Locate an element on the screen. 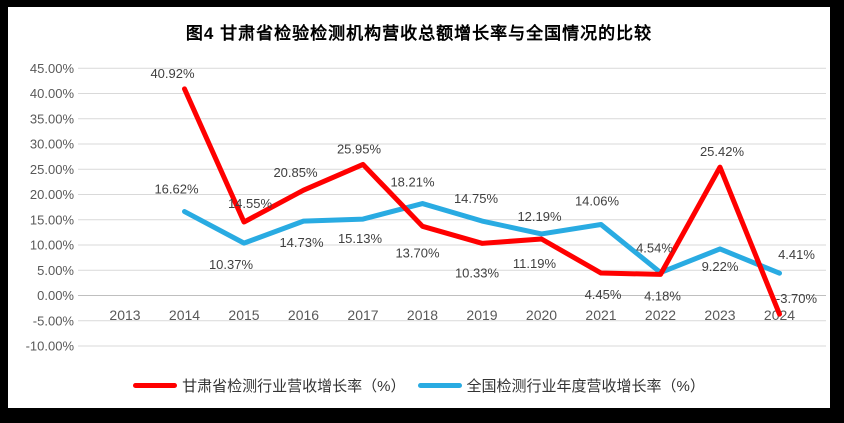 The width and height of the screenshot is (844, 423). data-label: 4.54% is located at coordinates (654, 248).